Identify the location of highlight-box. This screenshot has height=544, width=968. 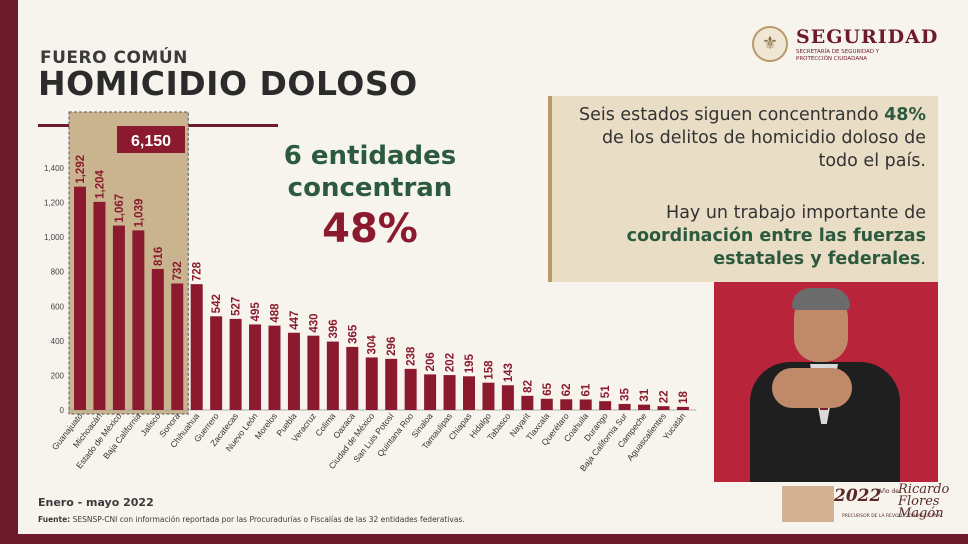
(128, 263).